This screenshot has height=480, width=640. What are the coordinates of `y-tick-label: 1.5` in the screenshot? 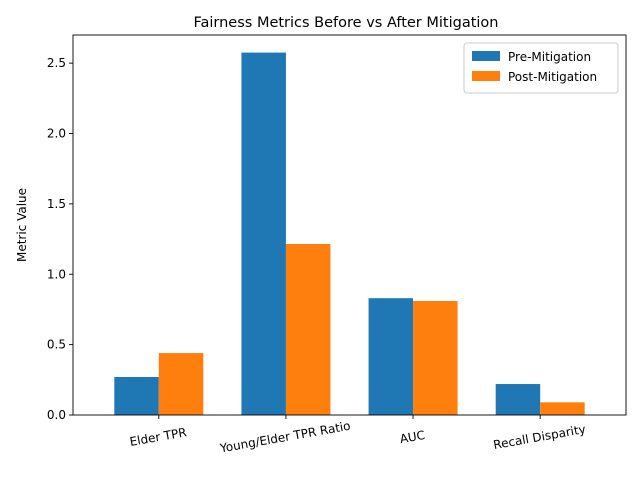 It's located at (56, 204).